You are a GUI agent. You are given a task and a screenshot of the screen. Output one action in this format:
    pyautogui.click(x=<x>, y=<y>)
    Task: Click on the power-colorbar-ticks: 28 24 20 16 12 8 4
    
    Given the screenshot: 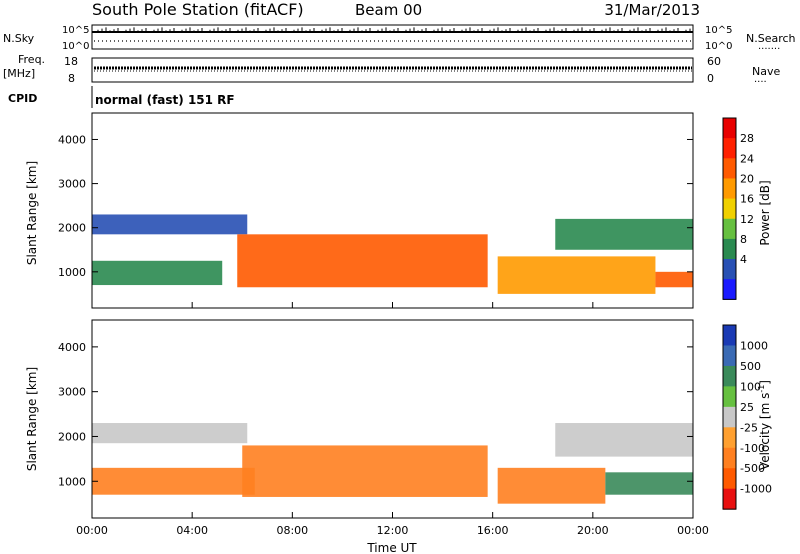 What is the action you would take?
    pyautogui.click(x=747, y=199)
    